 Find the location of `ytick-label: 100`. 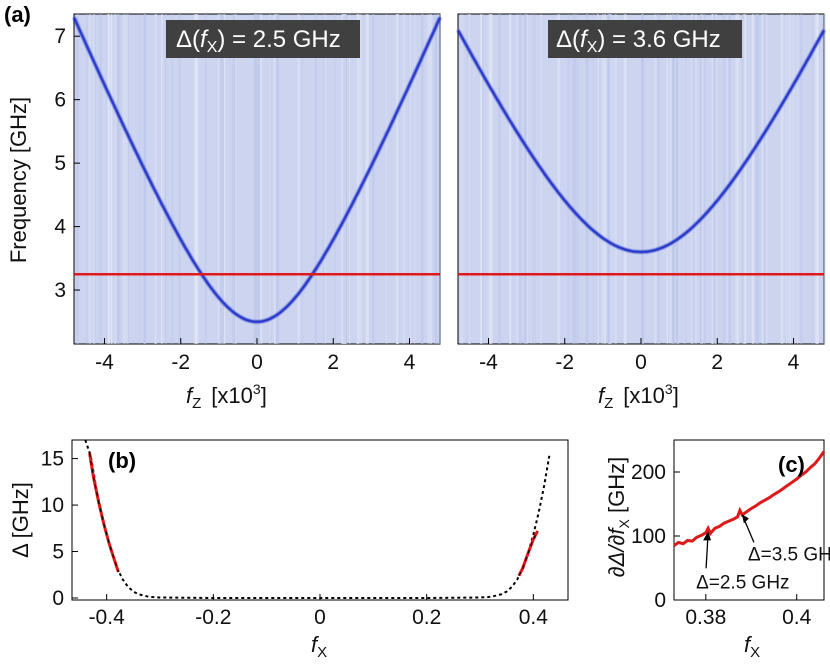

ytick-label: 100 is located at coordinates (648, 536).